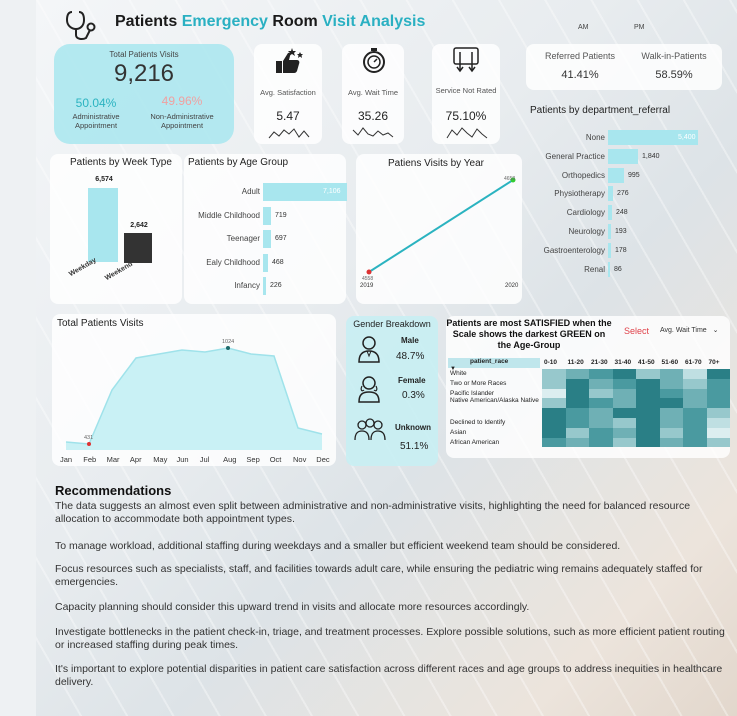 This screenshot has width=737, height=716. What do you see at coordinates (289, 133) in the screenshot?
I see `satisfaction-sparkline` at bounding box center [289, 133].